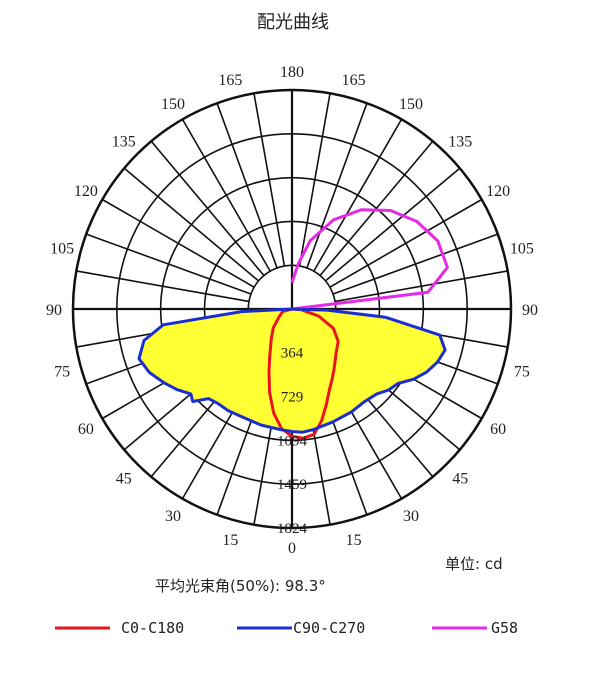 The height and width of the screenshot is (680, 596). I want to click on angle-label-left-135: 135, so click(124, 142).